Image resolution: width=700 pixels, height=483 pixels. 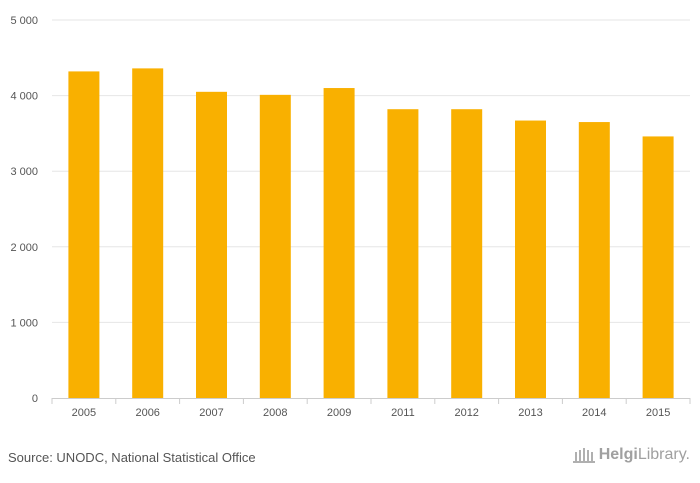 I want to click on y-axis-ticks: 0 1 000 2 000 3 000 4 000 5 000, so click(x=24, y=210).